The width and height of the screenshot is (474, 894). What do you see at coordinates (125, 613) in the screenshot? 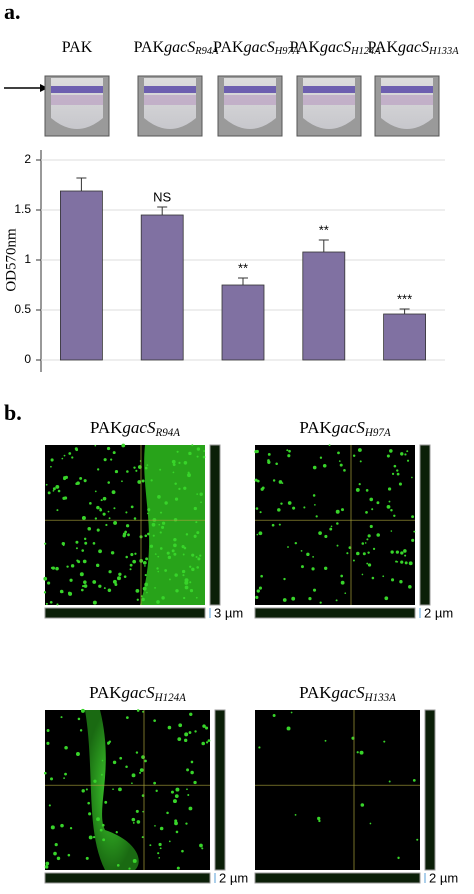
I see `bottom-view` at bounding box center [125, 613].